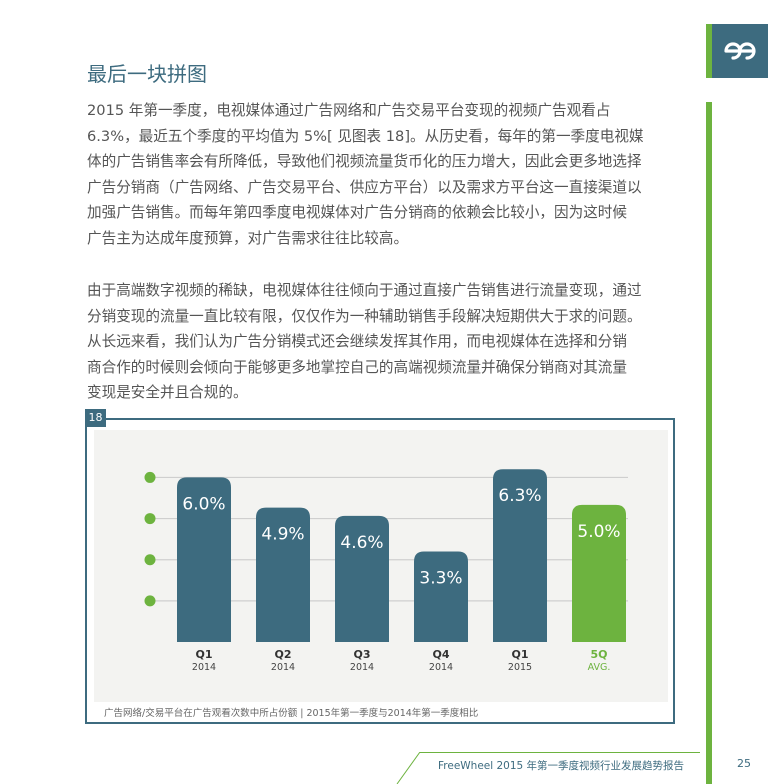  Describe the element at coordinates (364, 187) in the screenshot. I see `text-line: 广告分销商（广告网络、广告交易平台、供应方平台）以及需求方平台这一直接渠道以` at that location.